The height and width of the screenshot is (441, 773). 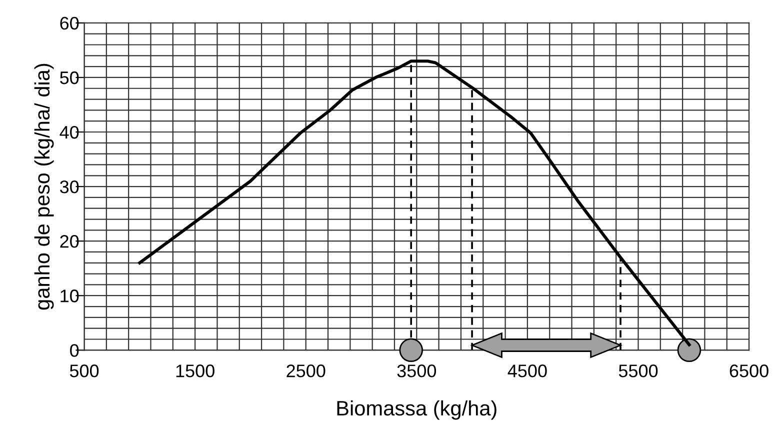 I want to click on x-tick-label: 6500, so click(x=749, y=371).